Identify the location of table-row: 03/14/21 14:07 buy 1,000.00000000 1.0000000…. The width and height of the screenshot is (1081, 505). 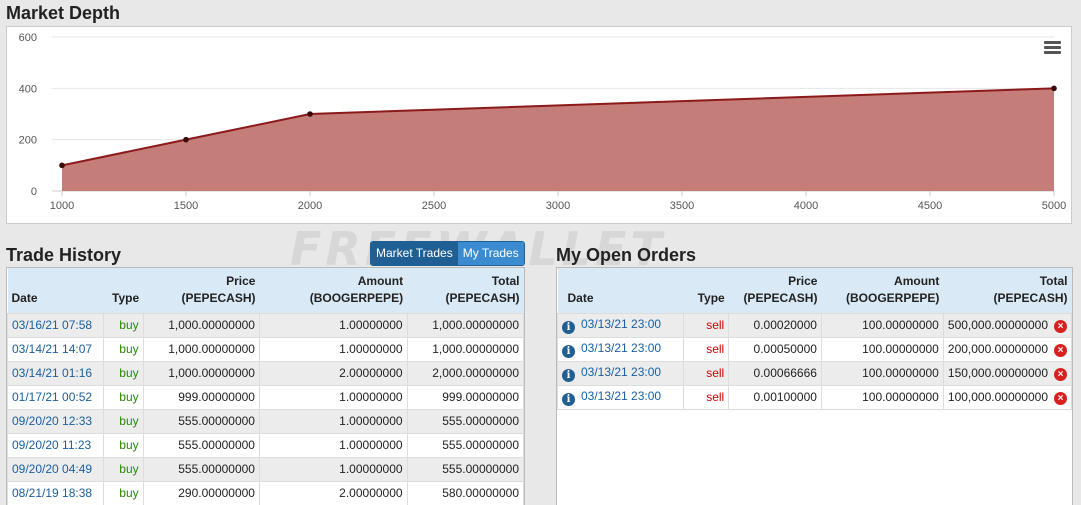
(266, 349).